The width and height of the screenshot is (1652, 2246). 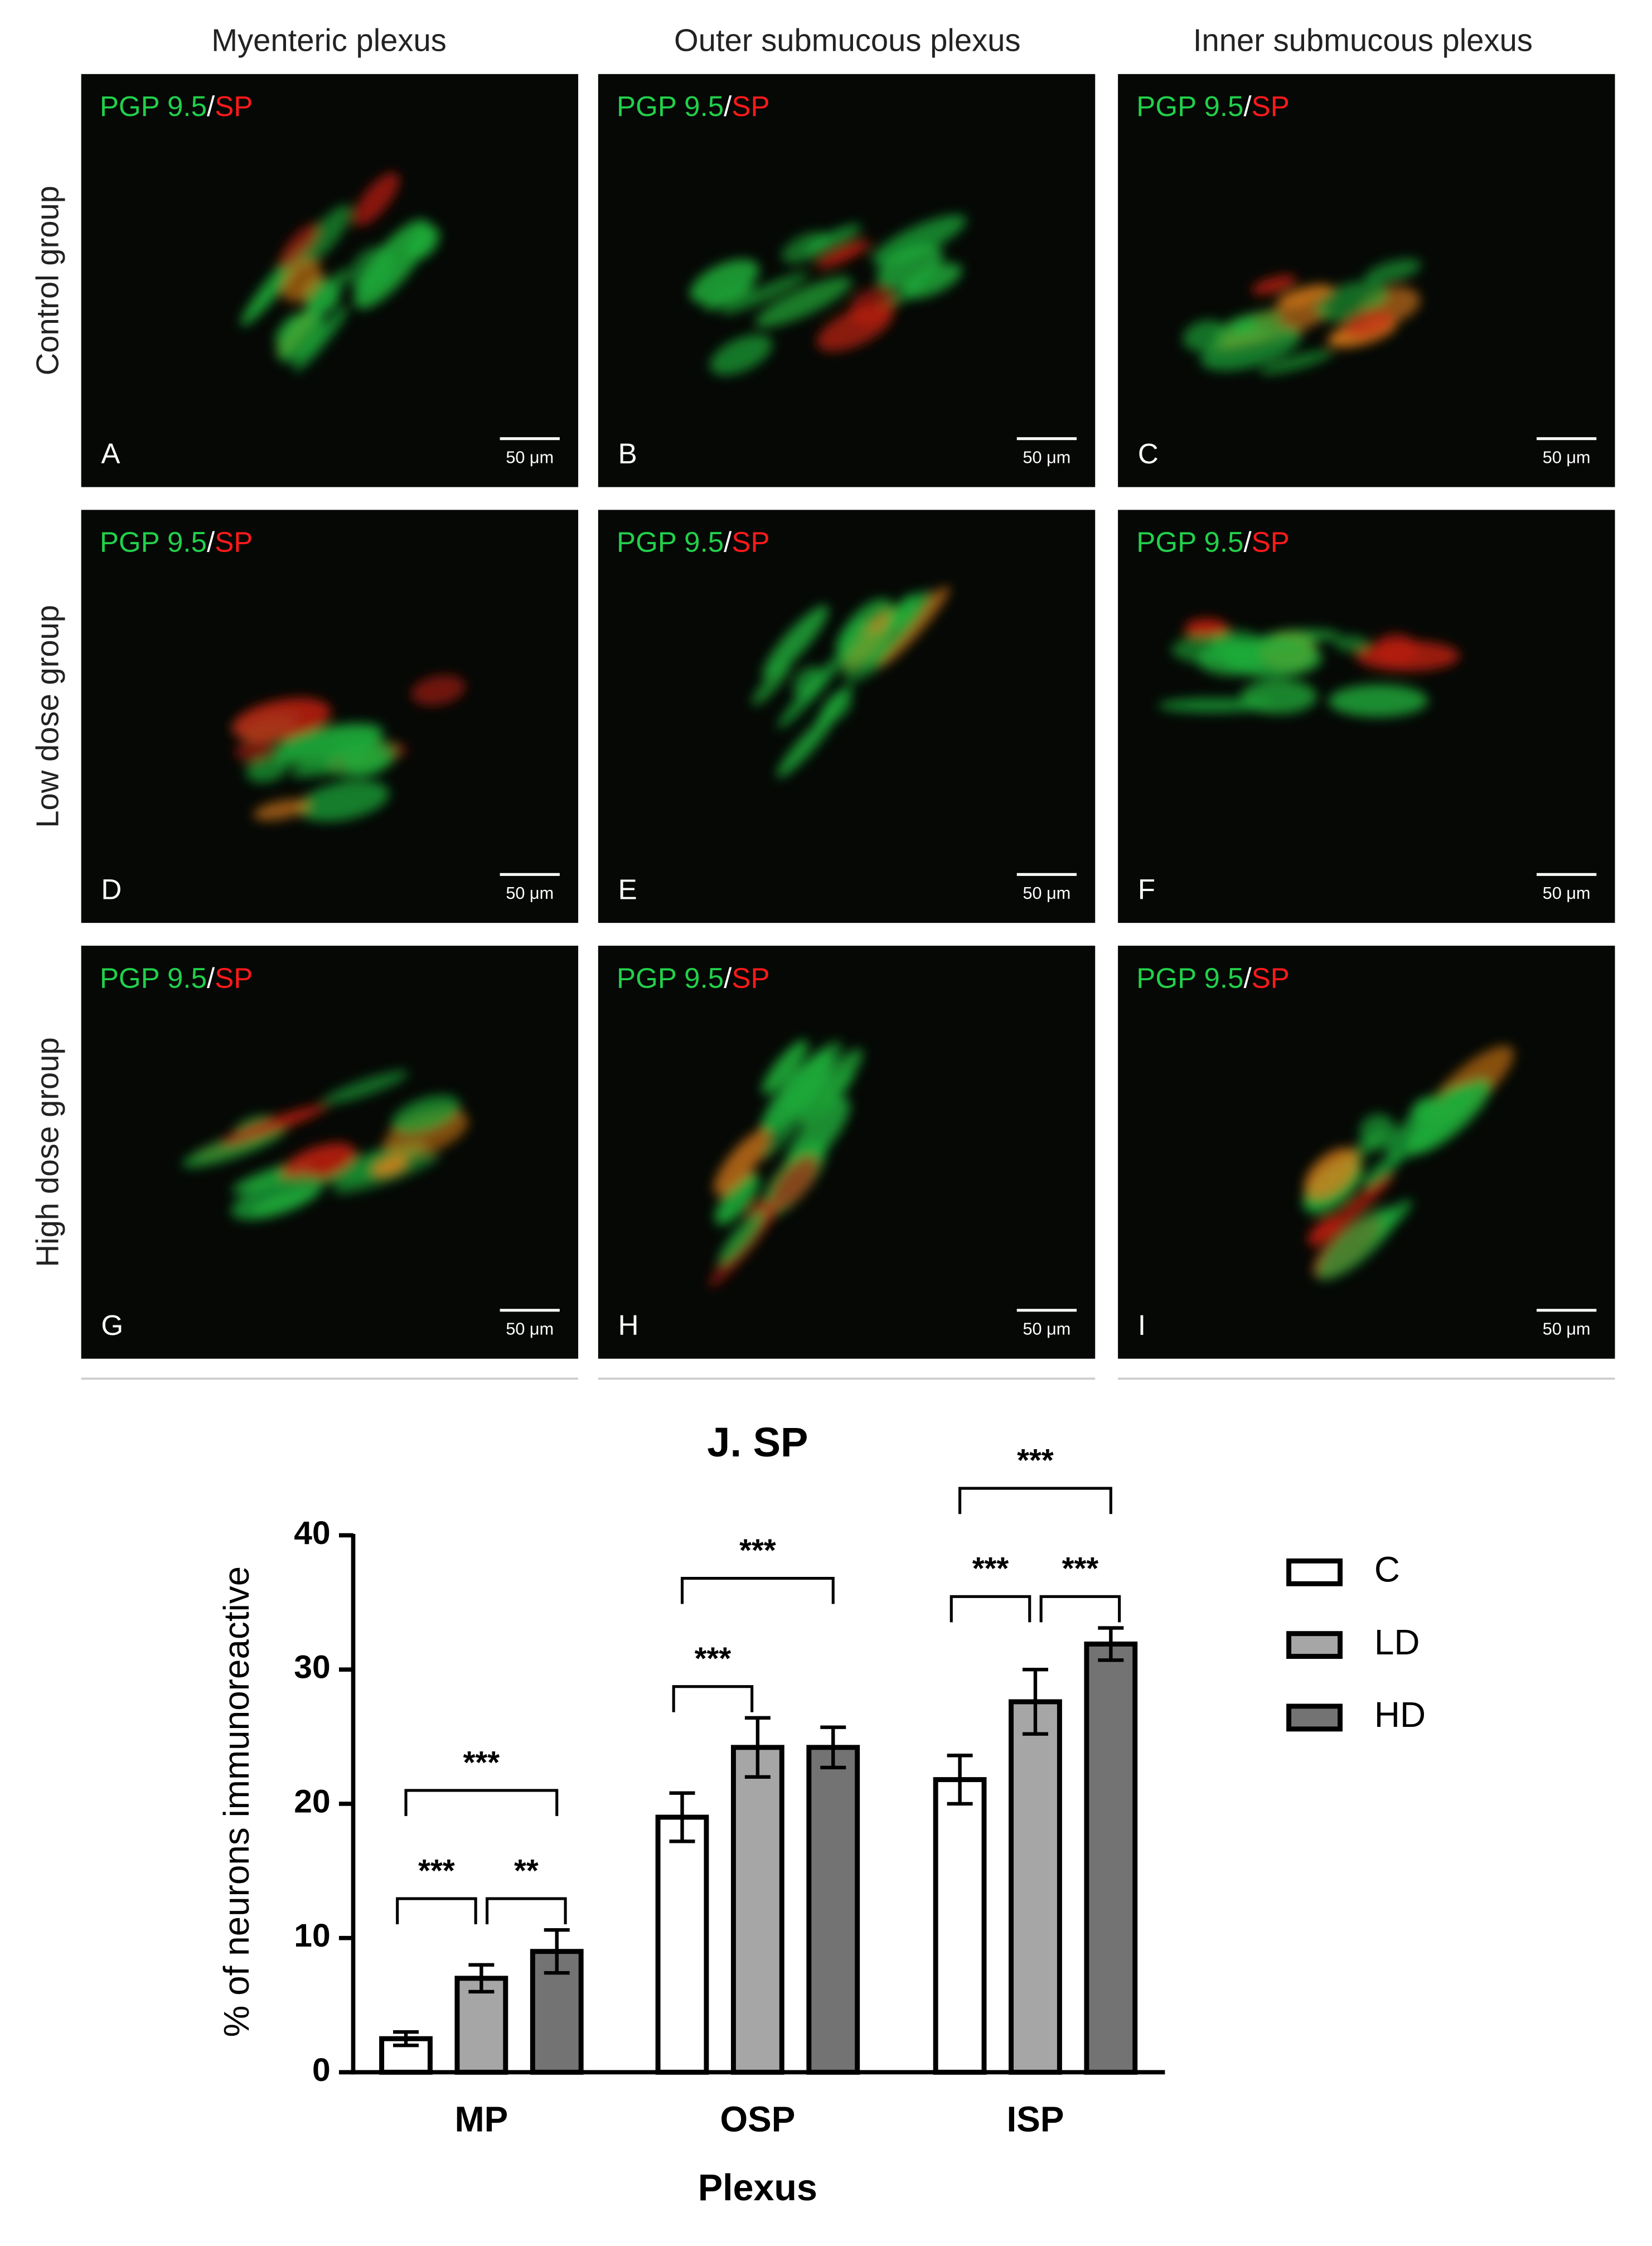 I want to click on panel-letter: A, so click(x=110, y=453).